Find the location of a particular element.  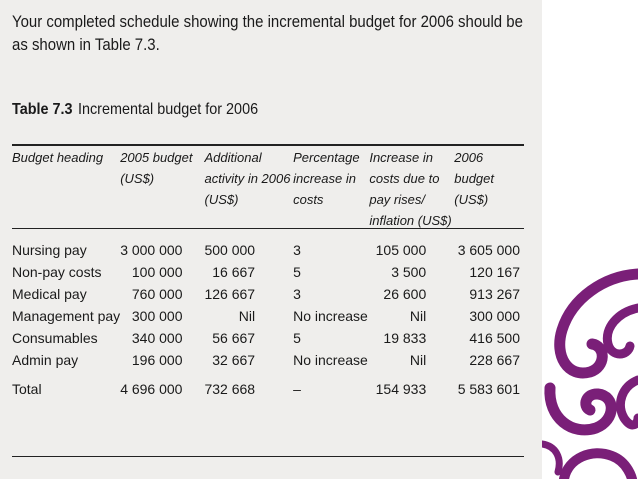

cell-budget-2005: 300 000 is located at coordinates (157, 316).